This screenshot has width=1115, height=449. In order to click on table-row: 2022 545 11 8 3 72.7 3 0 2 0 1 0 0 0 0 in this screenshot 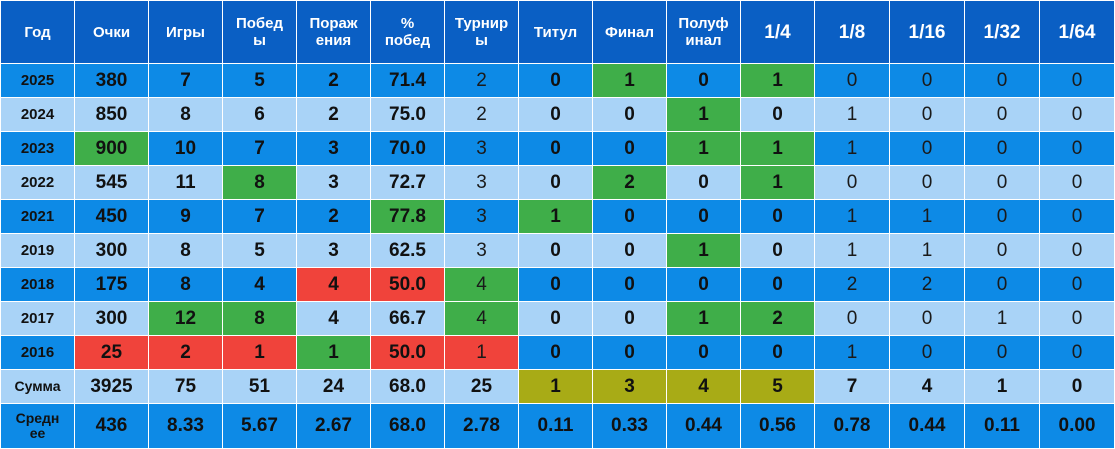, I will do `click(557, 182)`.